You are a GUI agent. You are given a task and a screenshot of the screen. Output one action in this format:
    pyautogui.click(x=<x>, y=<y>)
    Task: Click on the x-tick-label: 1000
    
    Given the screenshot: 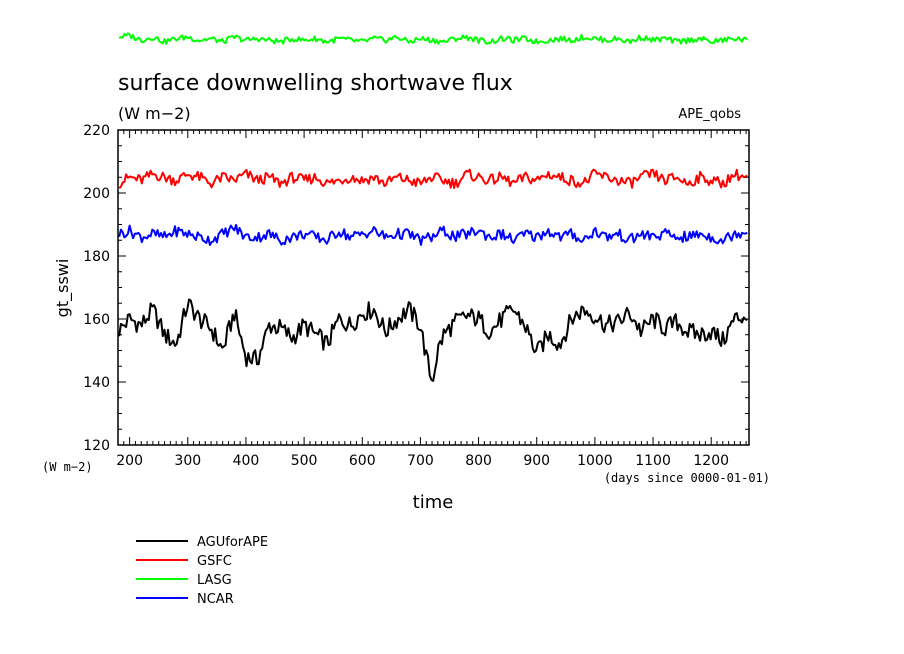 What is the action you would take?
    pyautogui.click(x=595, y=461)
    